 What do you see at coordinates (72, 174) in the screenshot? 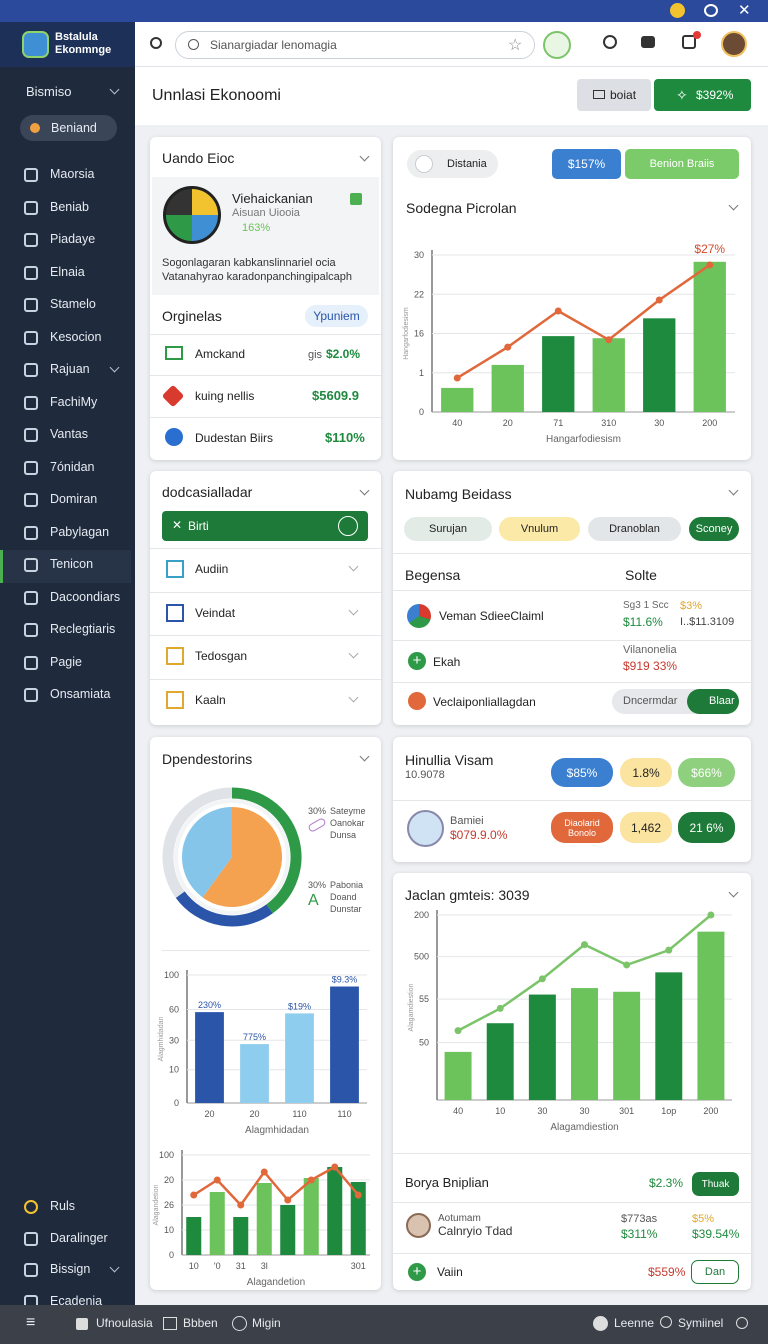
I see `sidebar-item: Maorsia` at bounding box center [72, 174].